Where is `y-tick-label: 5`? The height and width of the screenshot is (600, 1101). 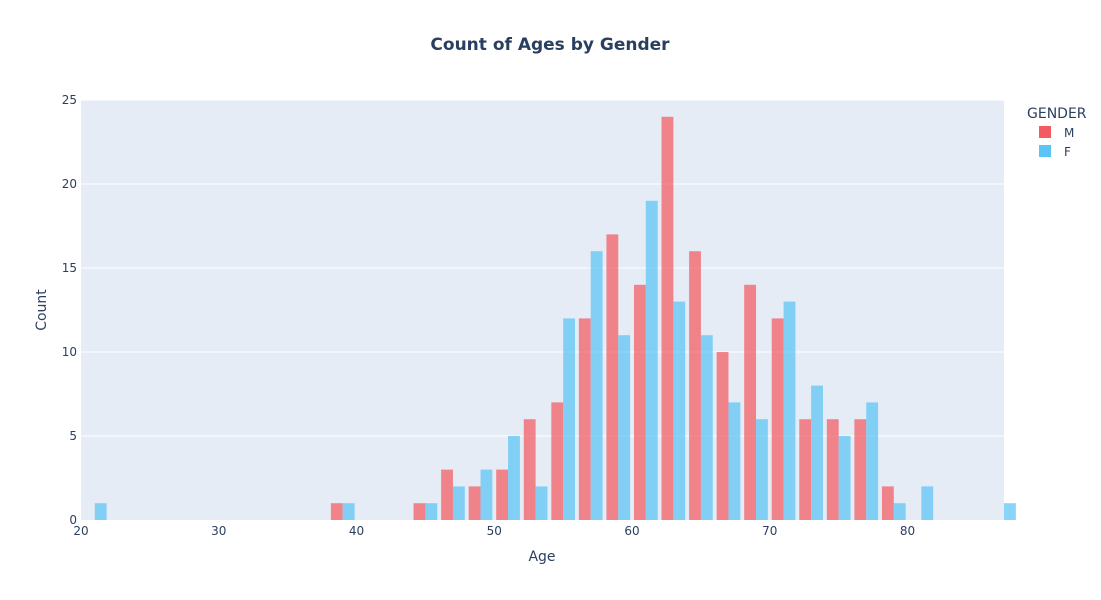 y-tick-label: 5 is located at coordinates (73, 436).